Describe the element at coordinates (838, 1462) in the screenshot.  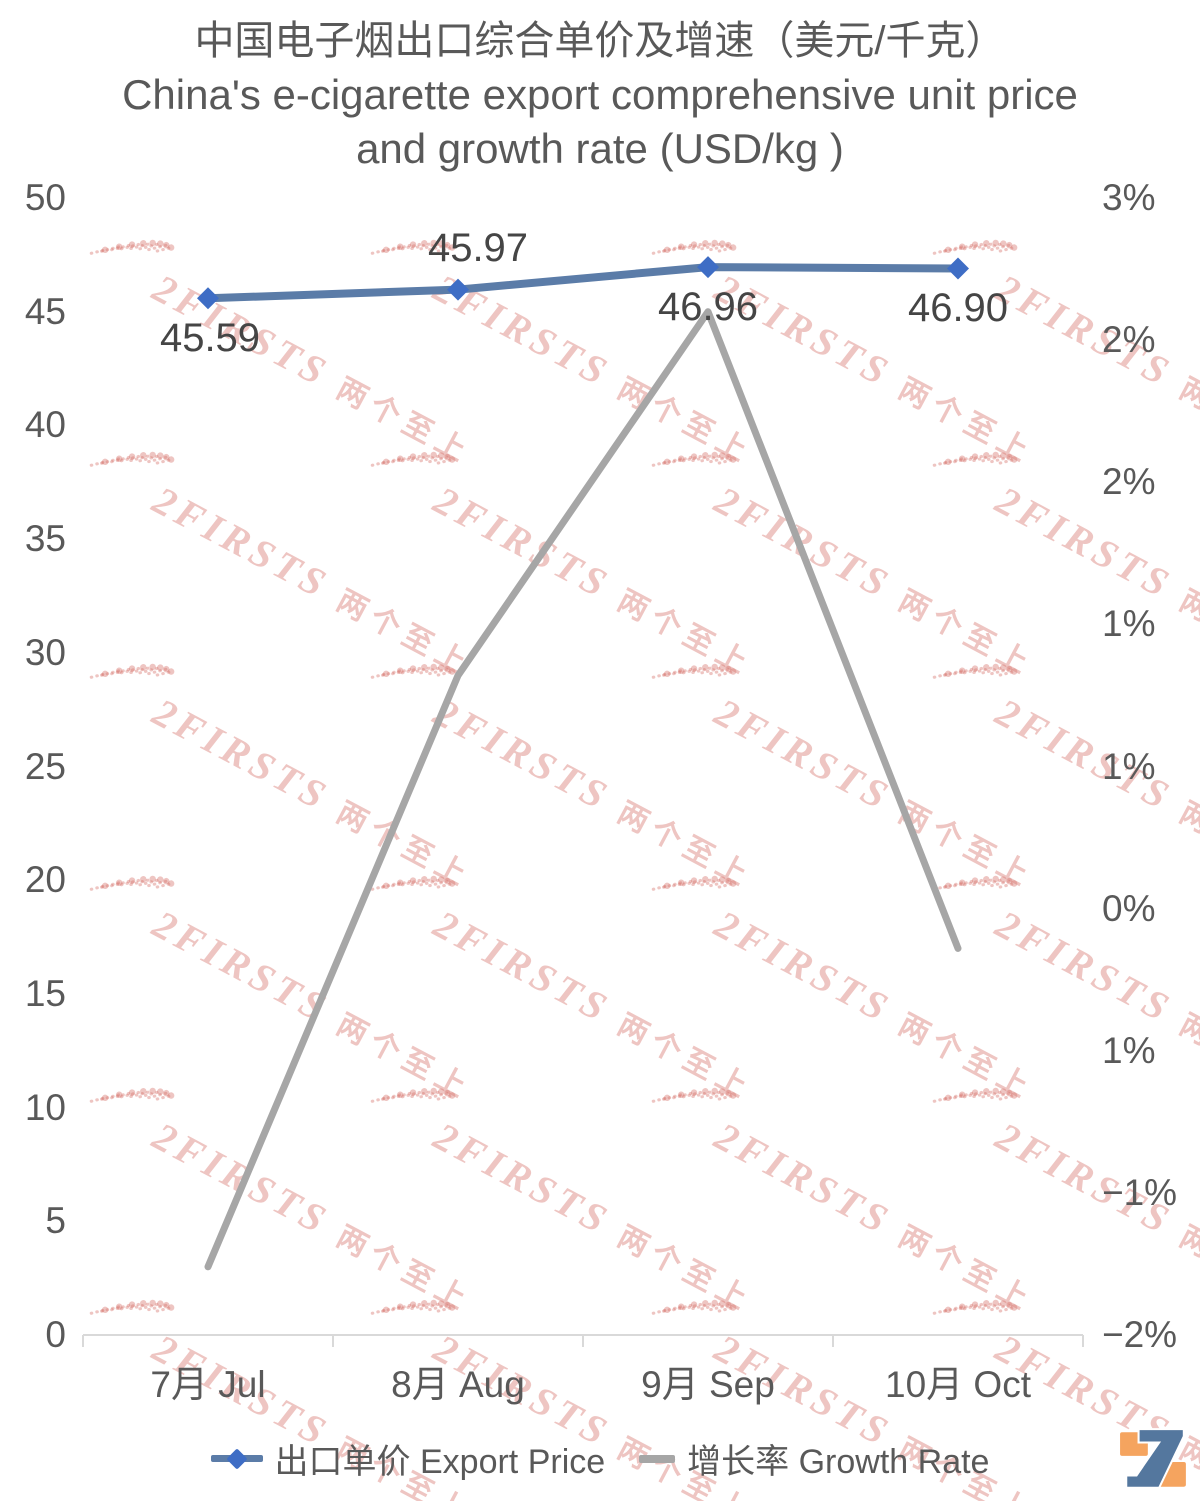
I see `legend-label-growth-rate: 增长率 Growth Rate` at that location.